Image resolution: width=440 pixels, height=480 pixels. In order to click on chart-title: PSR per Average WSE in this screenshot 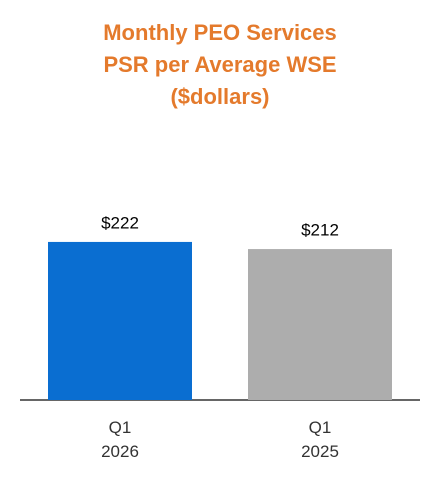, I will do `click(219, 64)`.